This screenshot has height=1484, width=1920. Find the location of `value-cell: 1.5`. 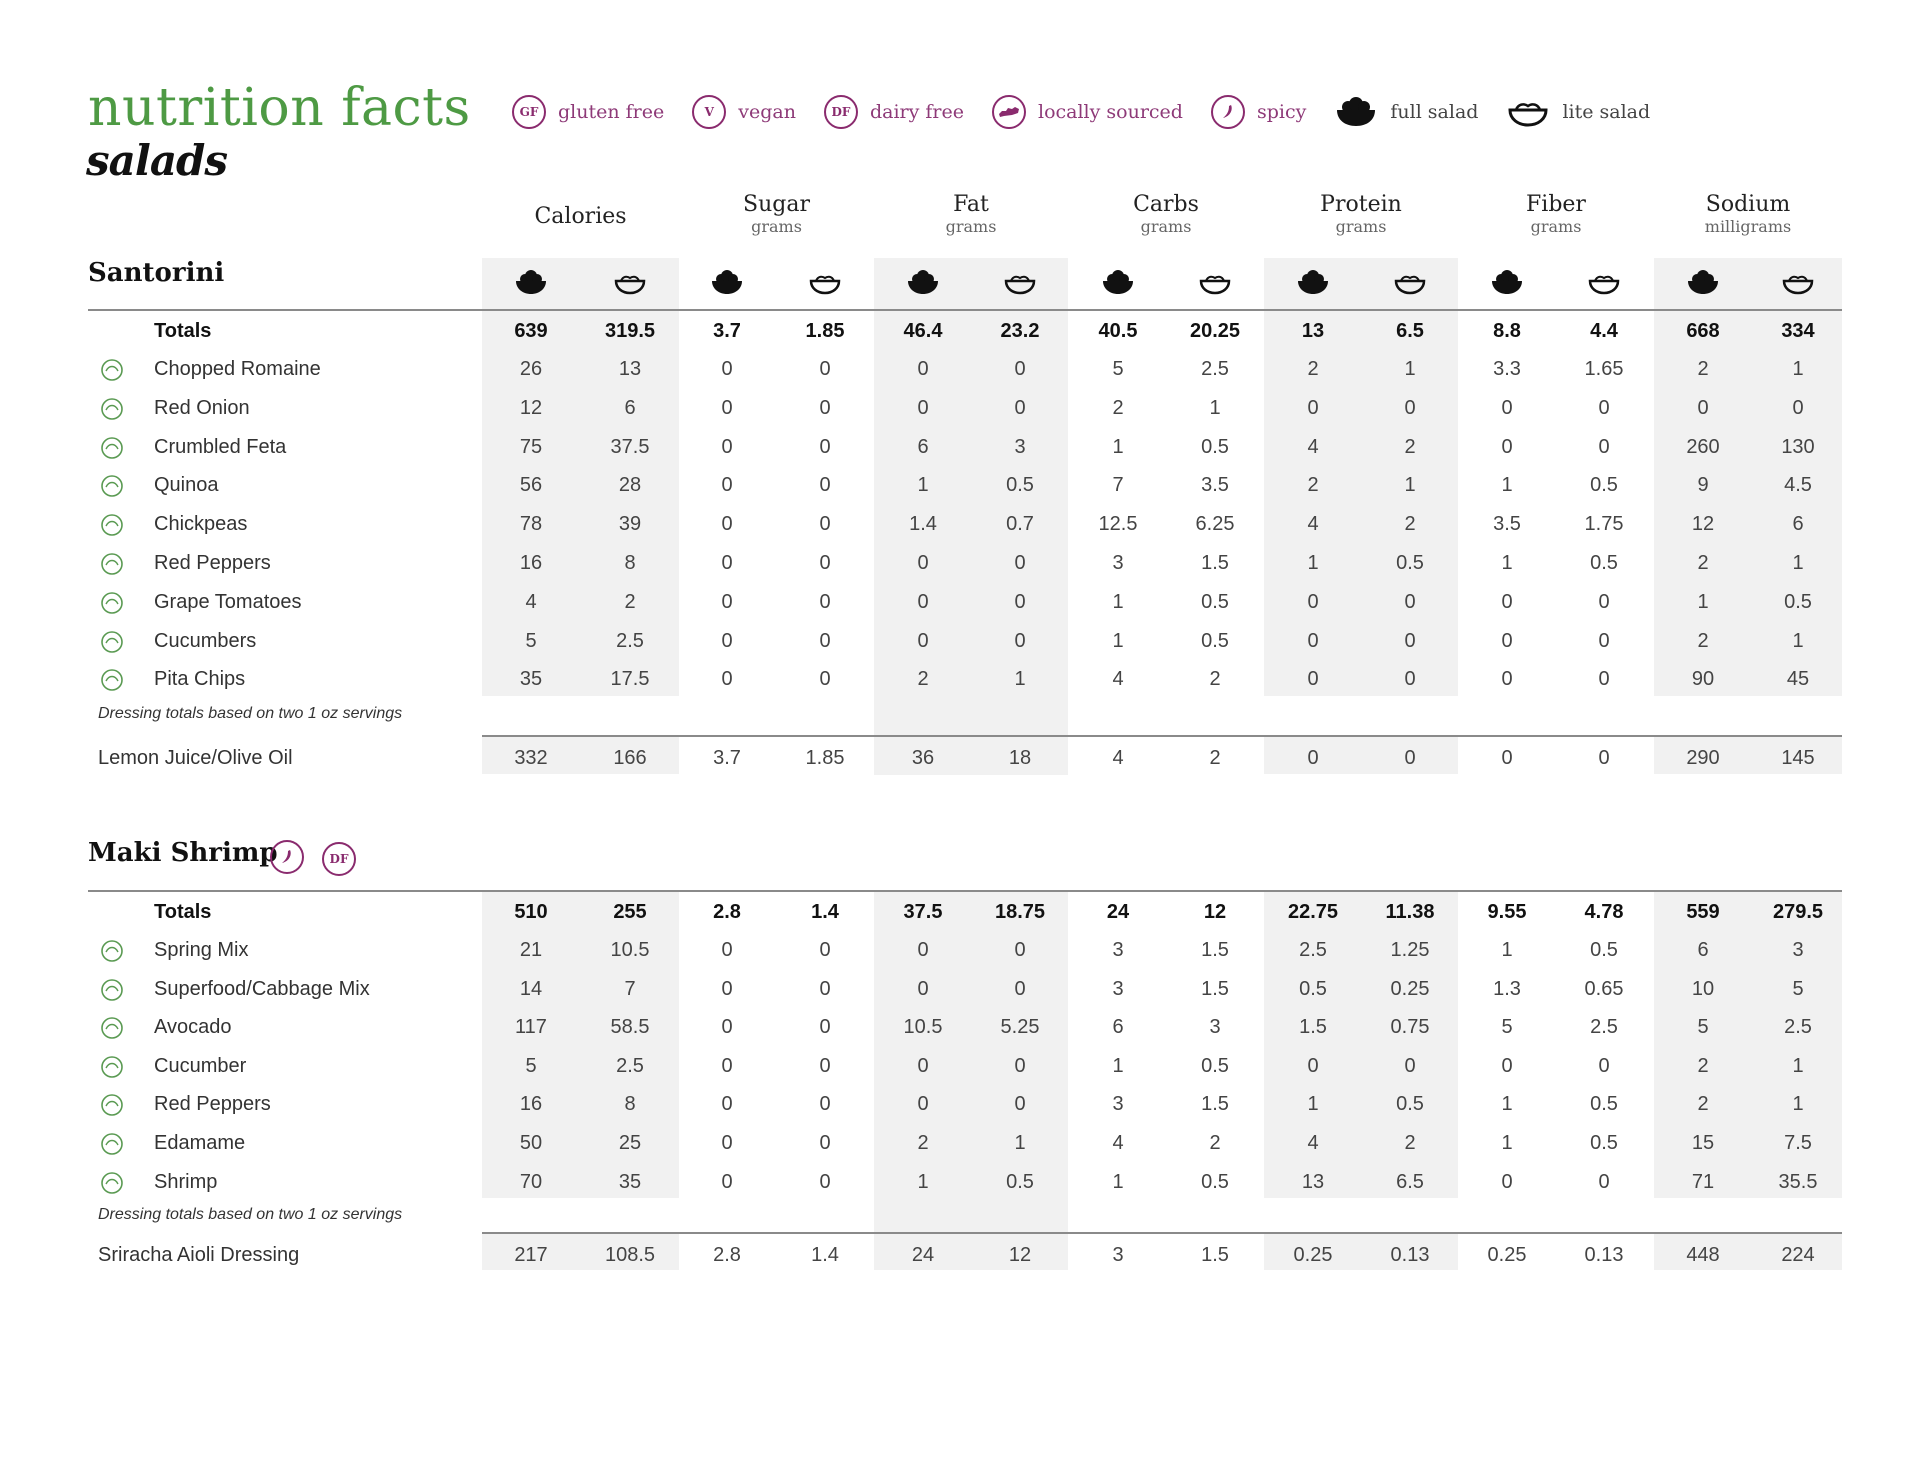

value-cell: 1.5 is located at coordinates (1215, 563).